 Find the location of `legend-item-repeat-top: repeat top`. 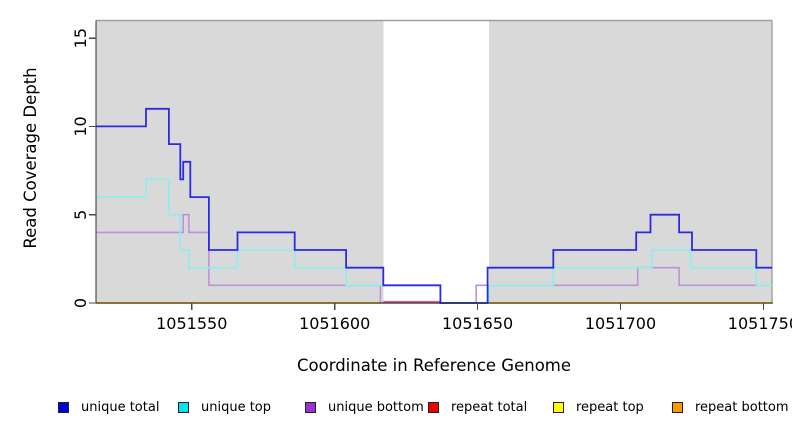

legend-item-repeat-top: repeat top is located at coordinates (598, 407).